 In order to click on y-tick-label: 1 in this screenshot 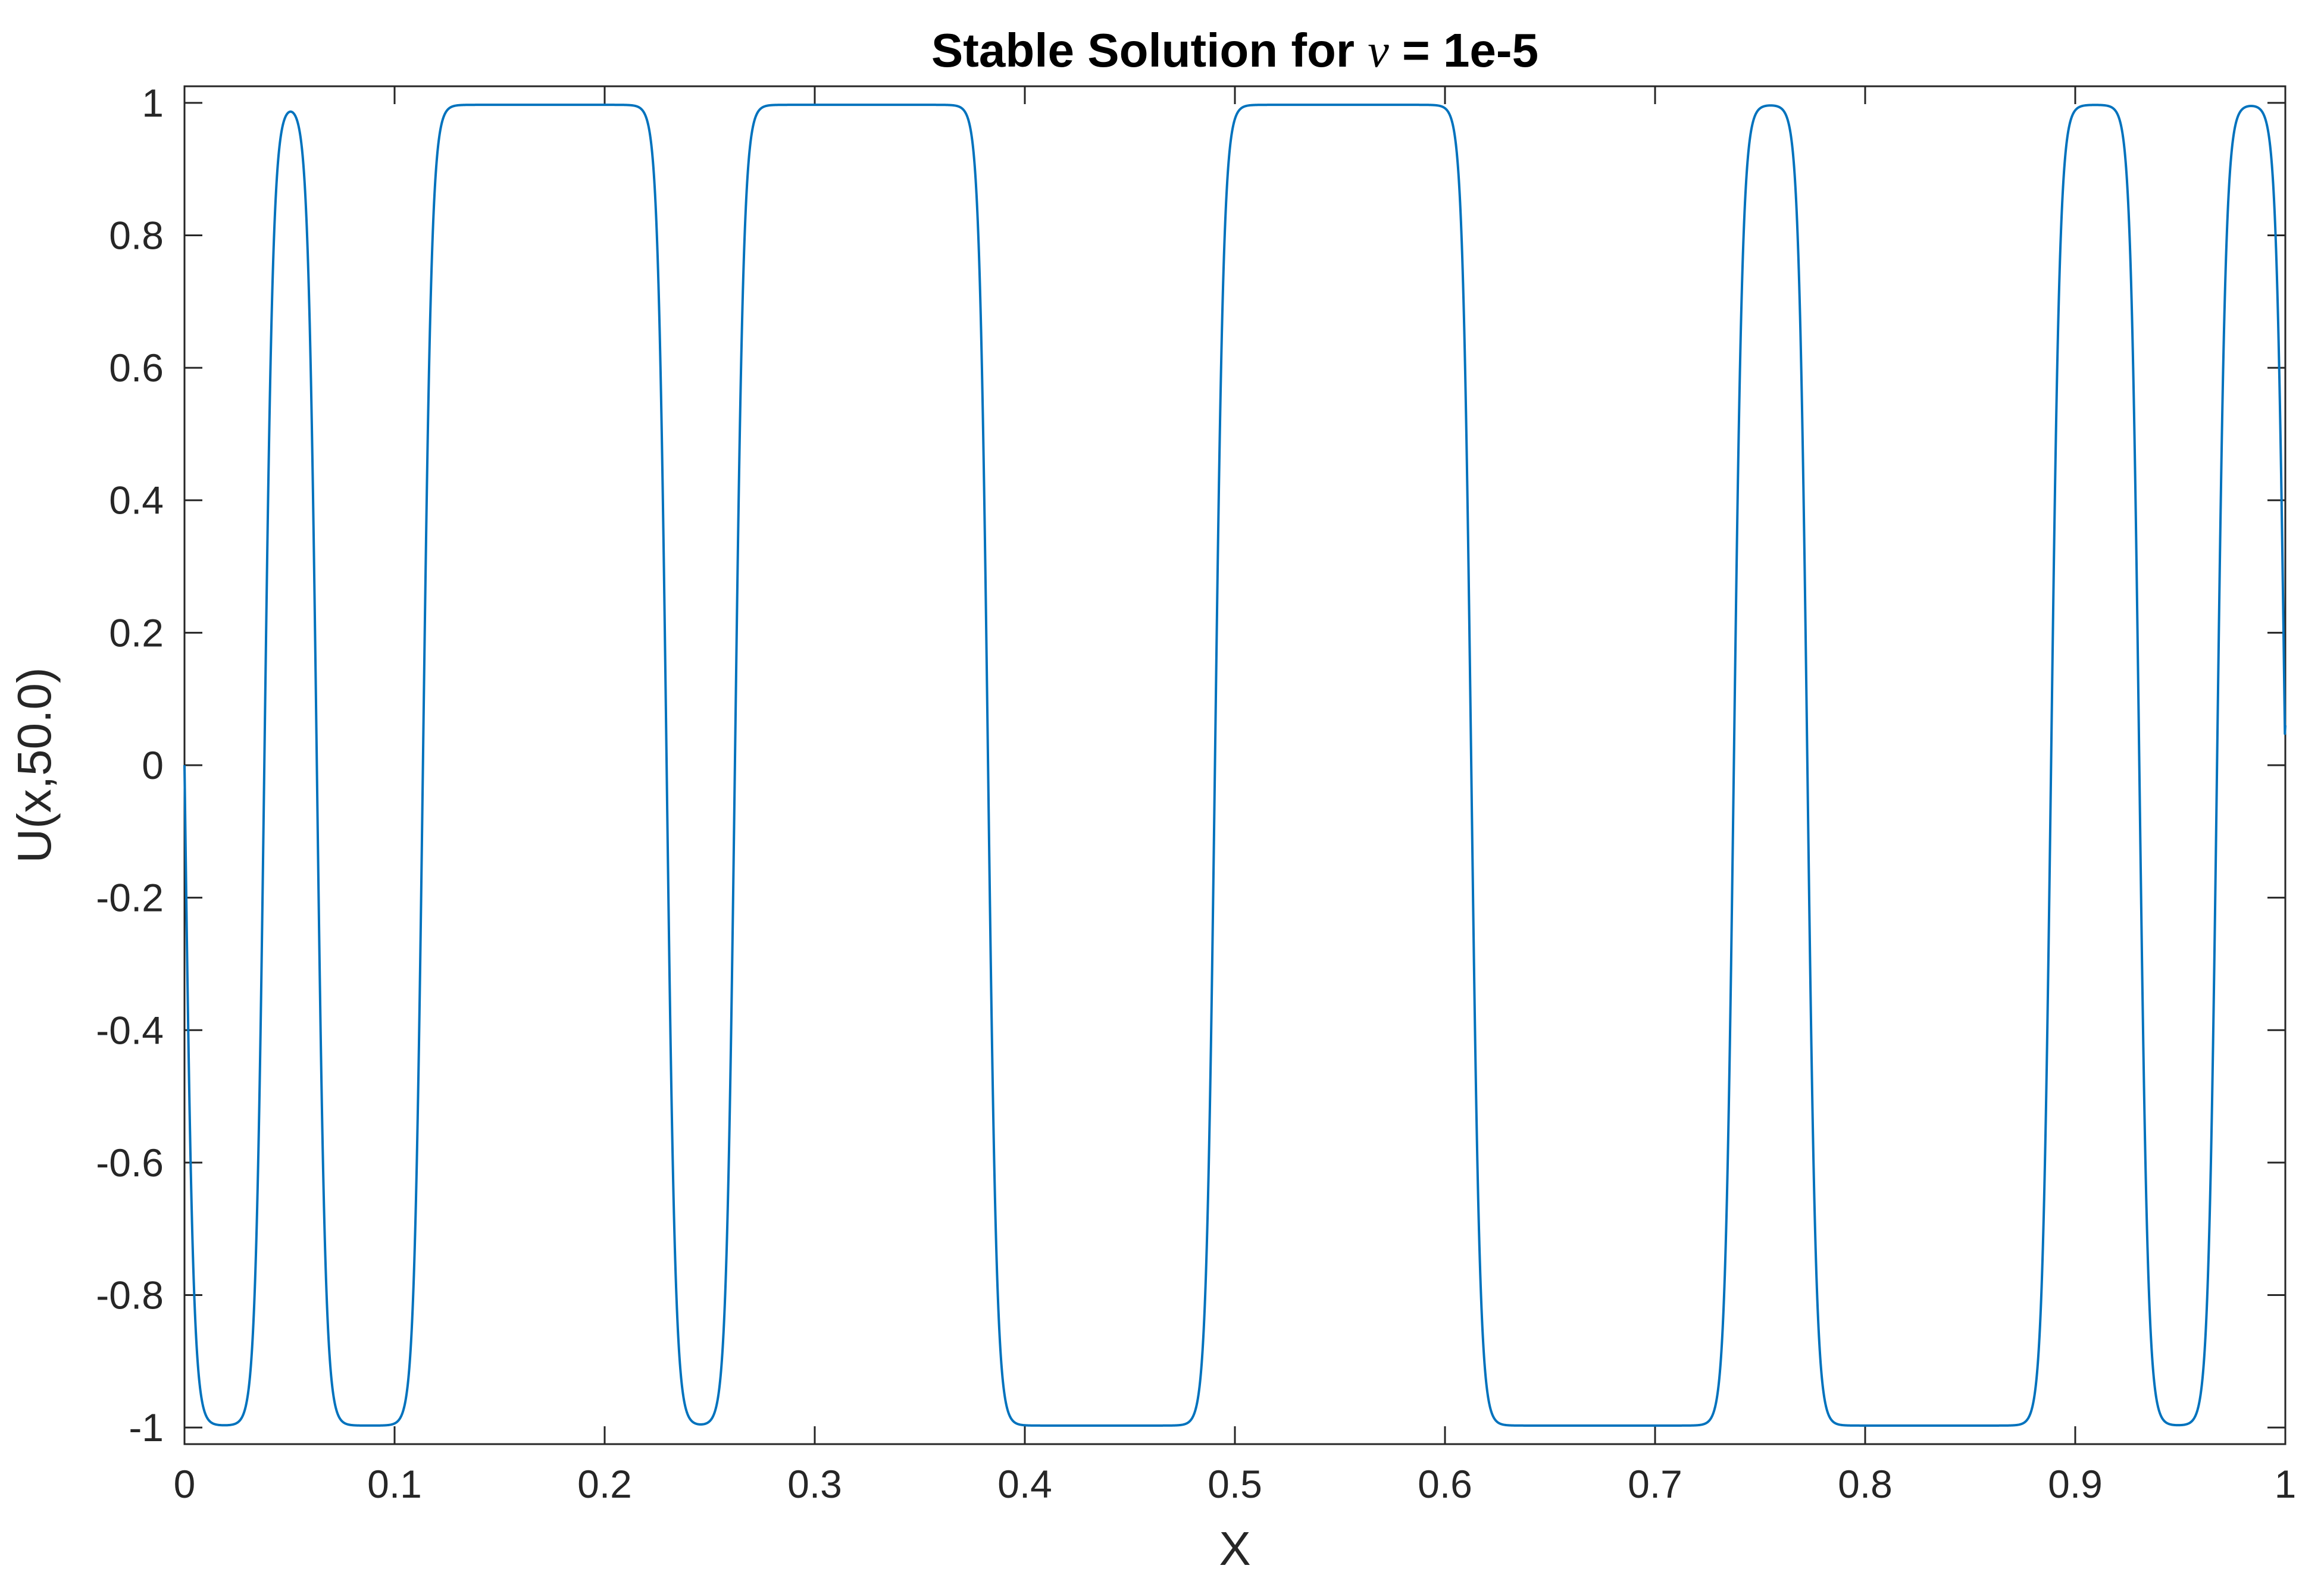, I will do `click(153, 103)`.